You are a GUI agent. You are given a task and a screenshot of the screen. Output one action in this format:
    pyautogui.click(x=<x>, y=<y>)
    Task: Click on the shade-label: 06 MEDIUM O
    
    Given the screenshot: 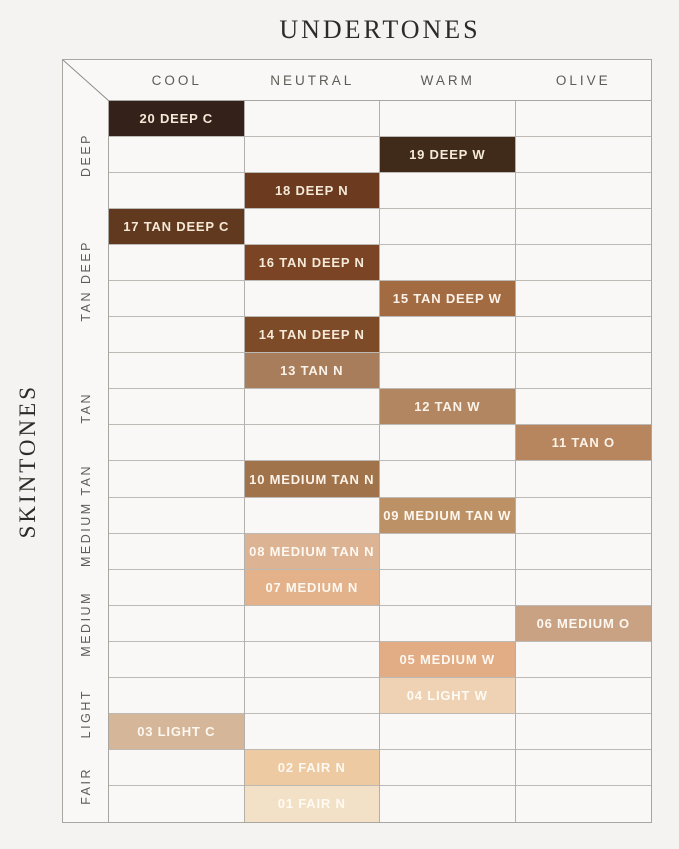 What is the action you would take?
    pyautogui.click(x=583, y=623)
    